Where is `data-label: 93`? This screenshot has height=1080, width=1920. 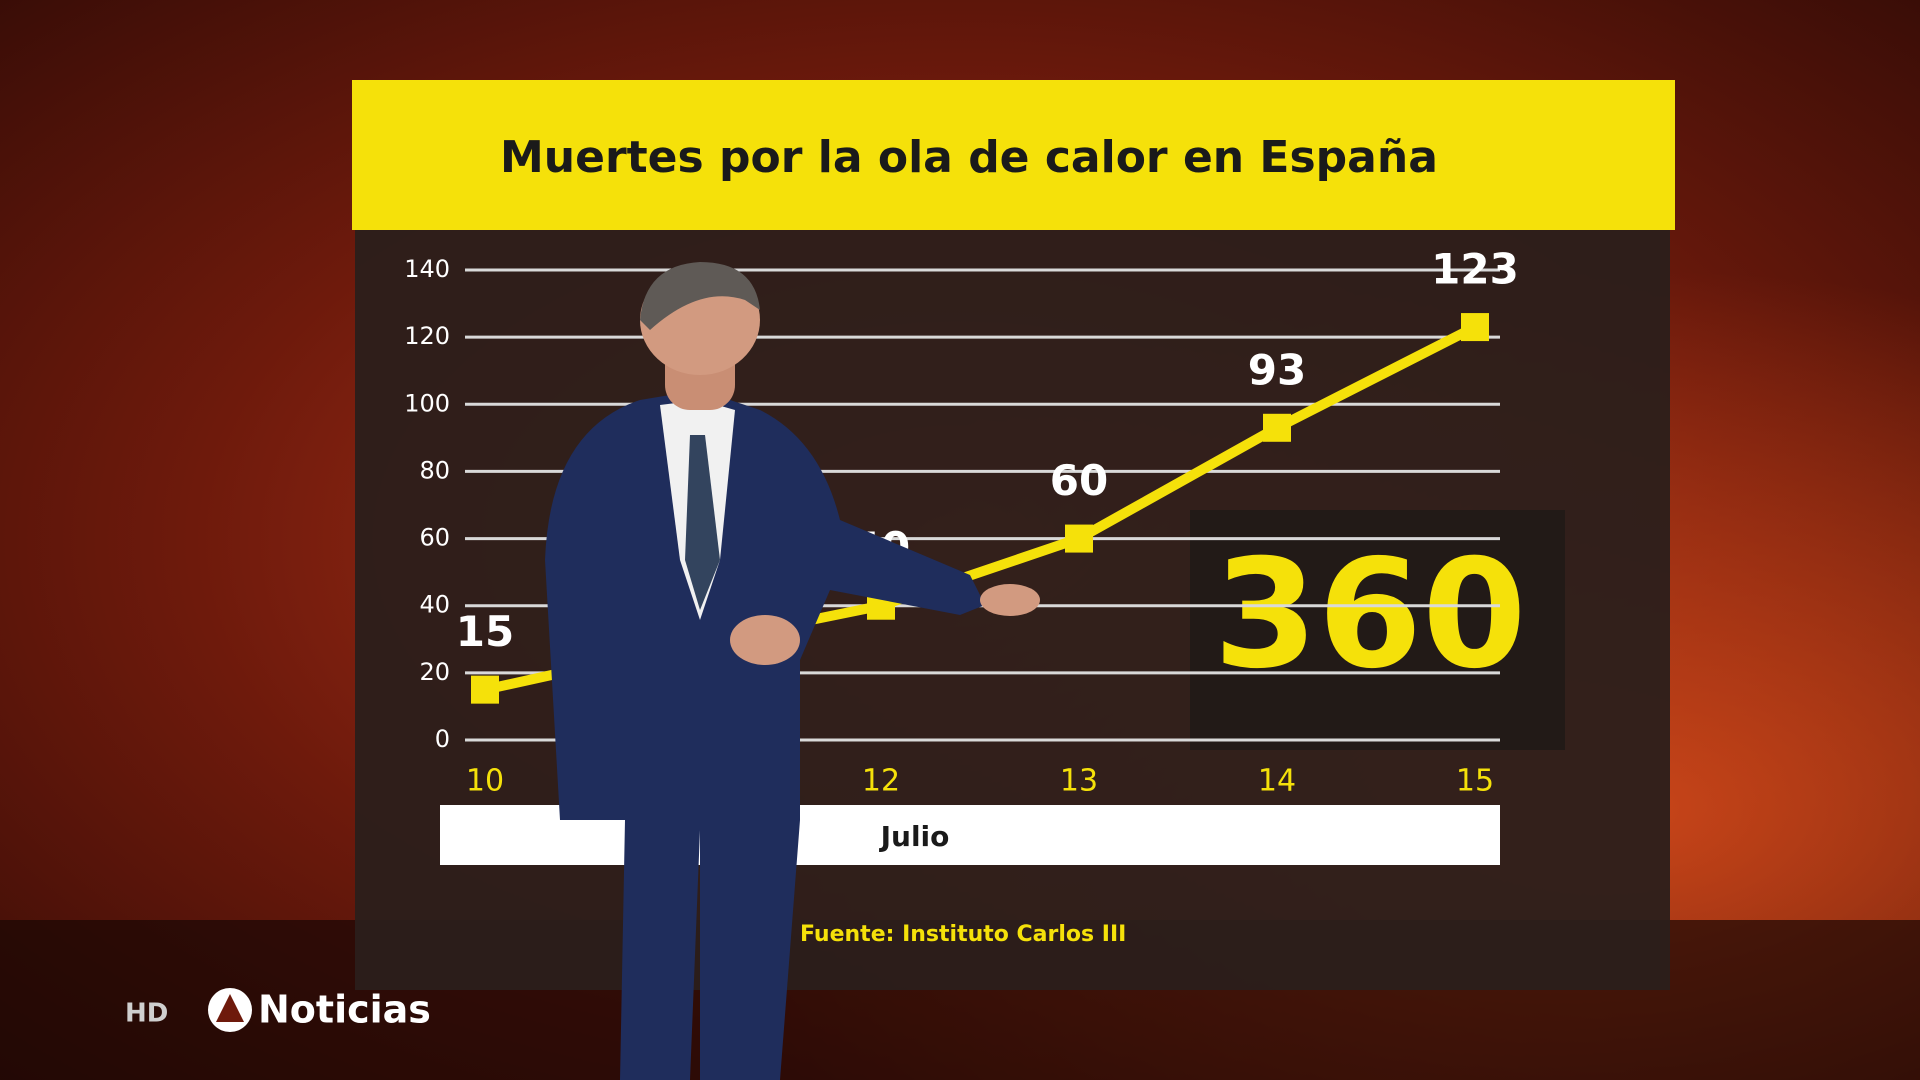
data-label: 93 is located at coordinates (1277, 369).